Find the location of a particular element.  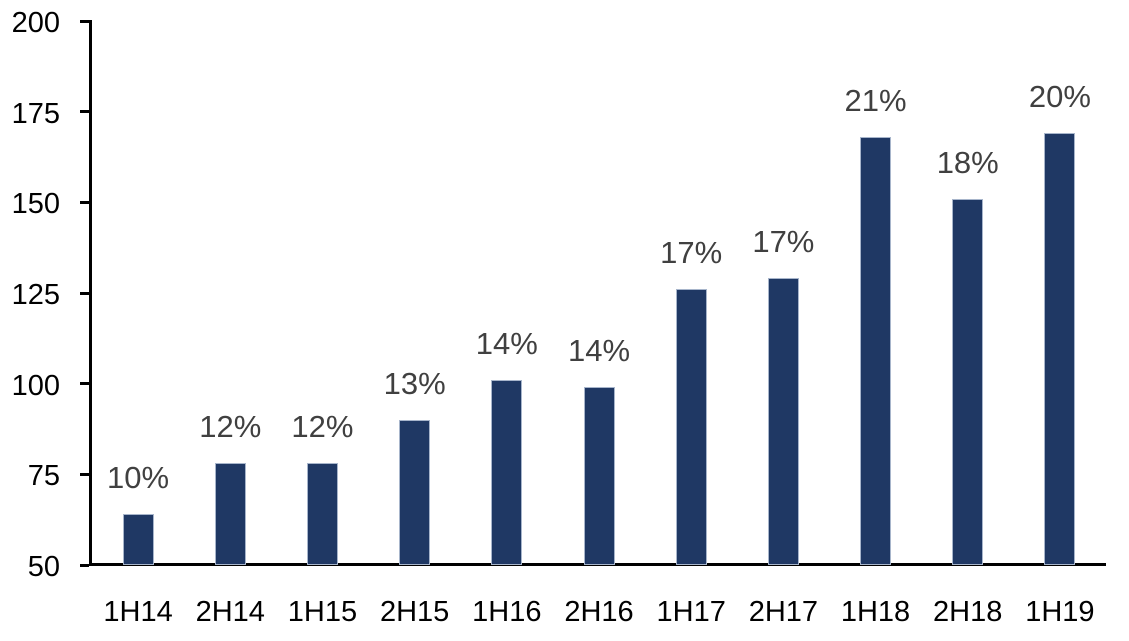

y-tick-label: 200 is located at coordinates (35, 23).